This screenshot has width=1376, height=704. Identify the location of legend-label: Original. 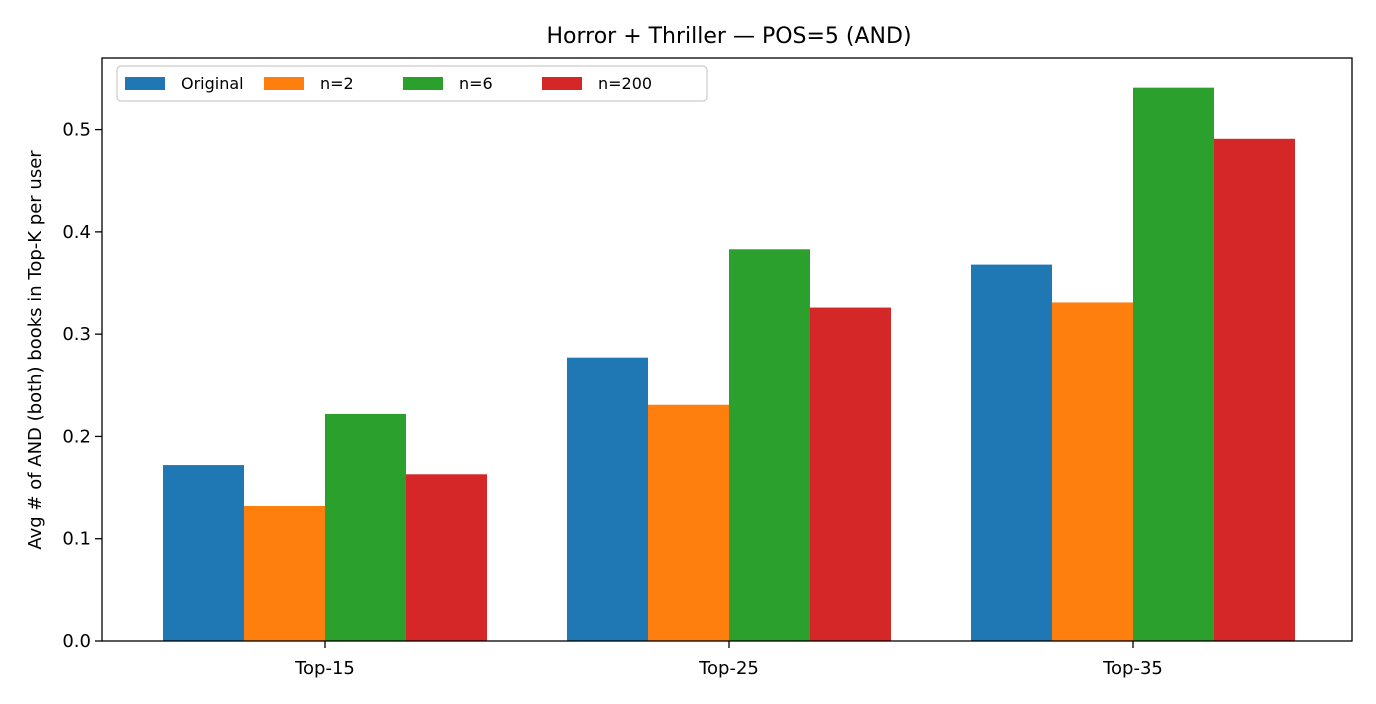
(212, 83).